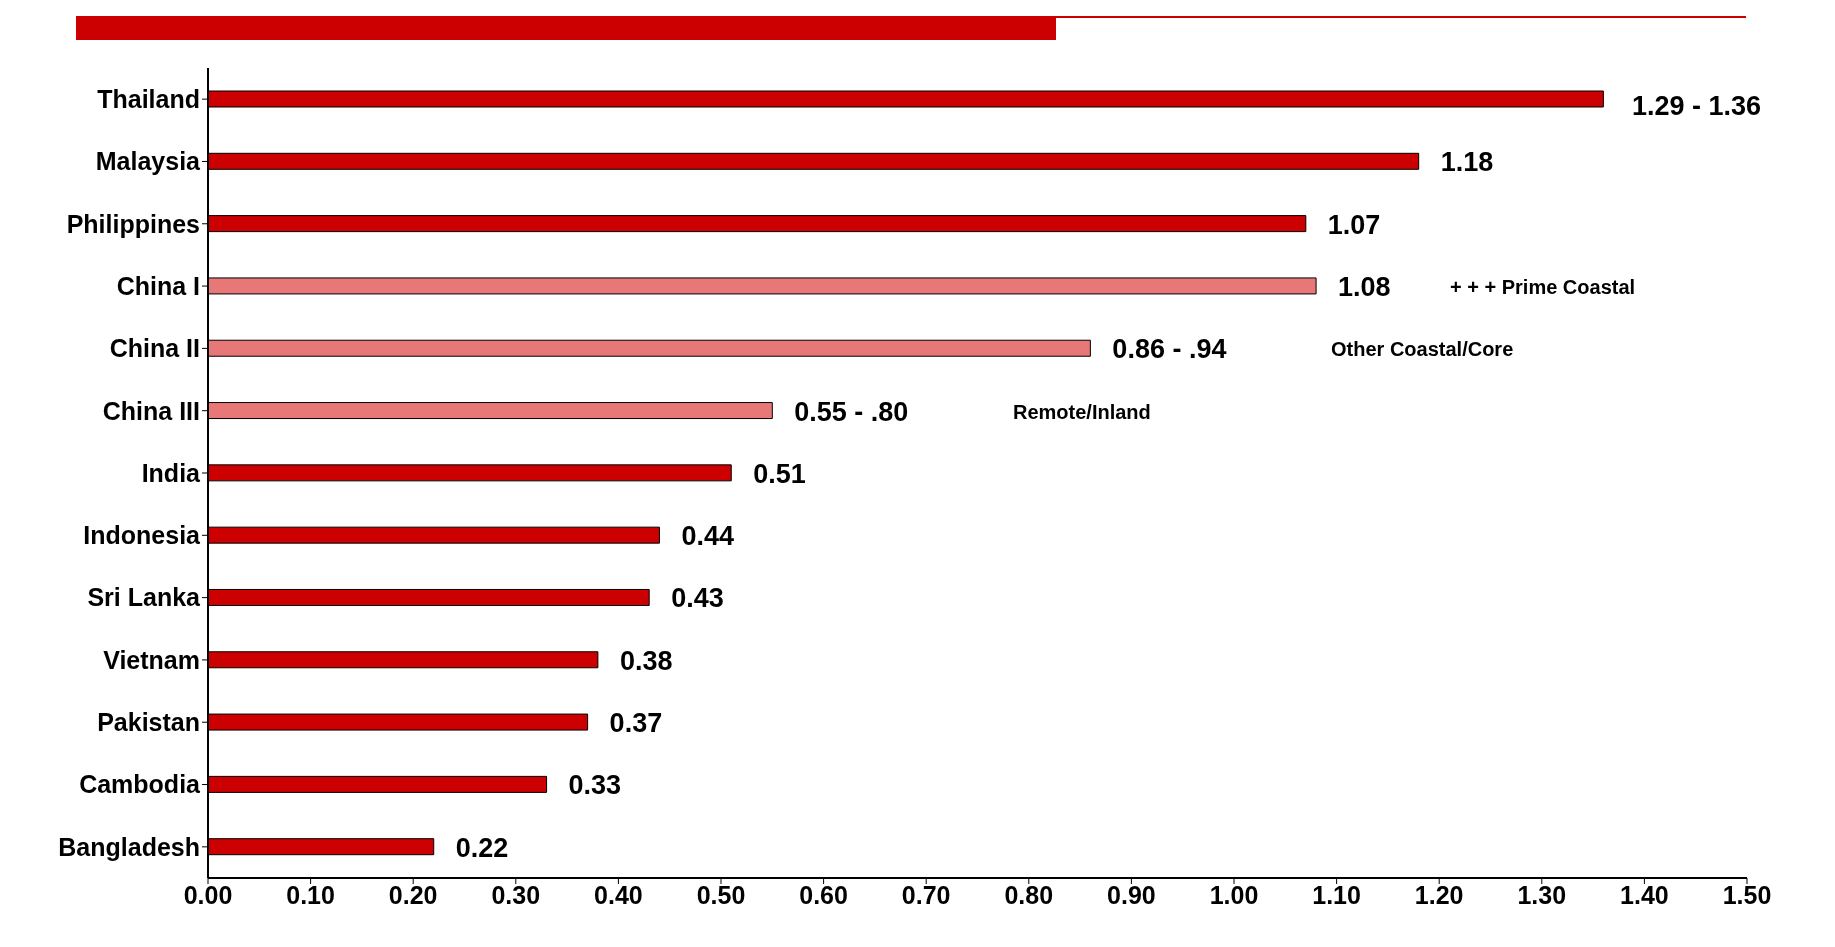  What do you see at coordinates (1082, 412) in the screenshot?
I see `annotation: Remote/Inland` at bounding box center [1082, 412].